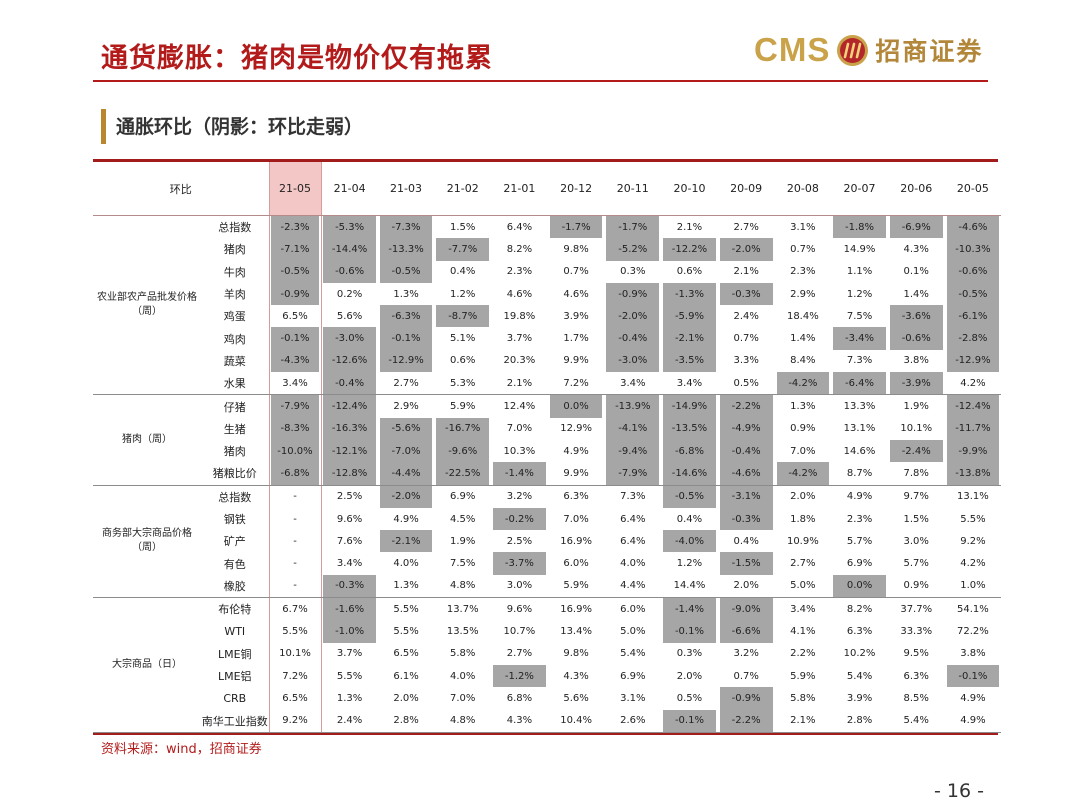 The height and width of the screenshot is (810, 1080). What do you see at coordinates (916, 227) in the screenshot?
I see `value-cell: -6.9%` at bounding box center [916, 227].